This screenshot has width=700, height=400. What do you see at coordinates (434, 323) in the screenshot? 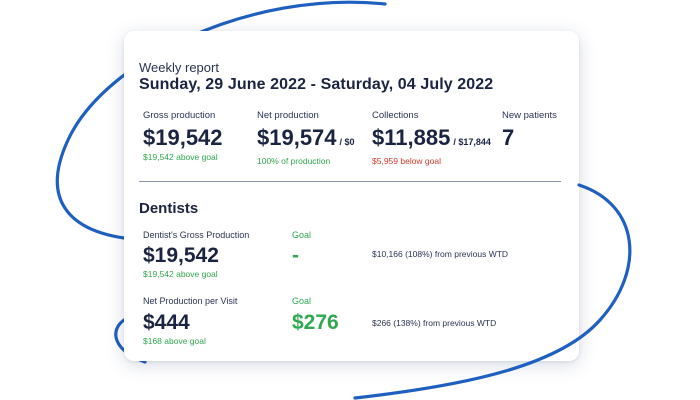
I see `comparison-text: $266 (138%) from previous WTD` at bounding box center [434, 323].